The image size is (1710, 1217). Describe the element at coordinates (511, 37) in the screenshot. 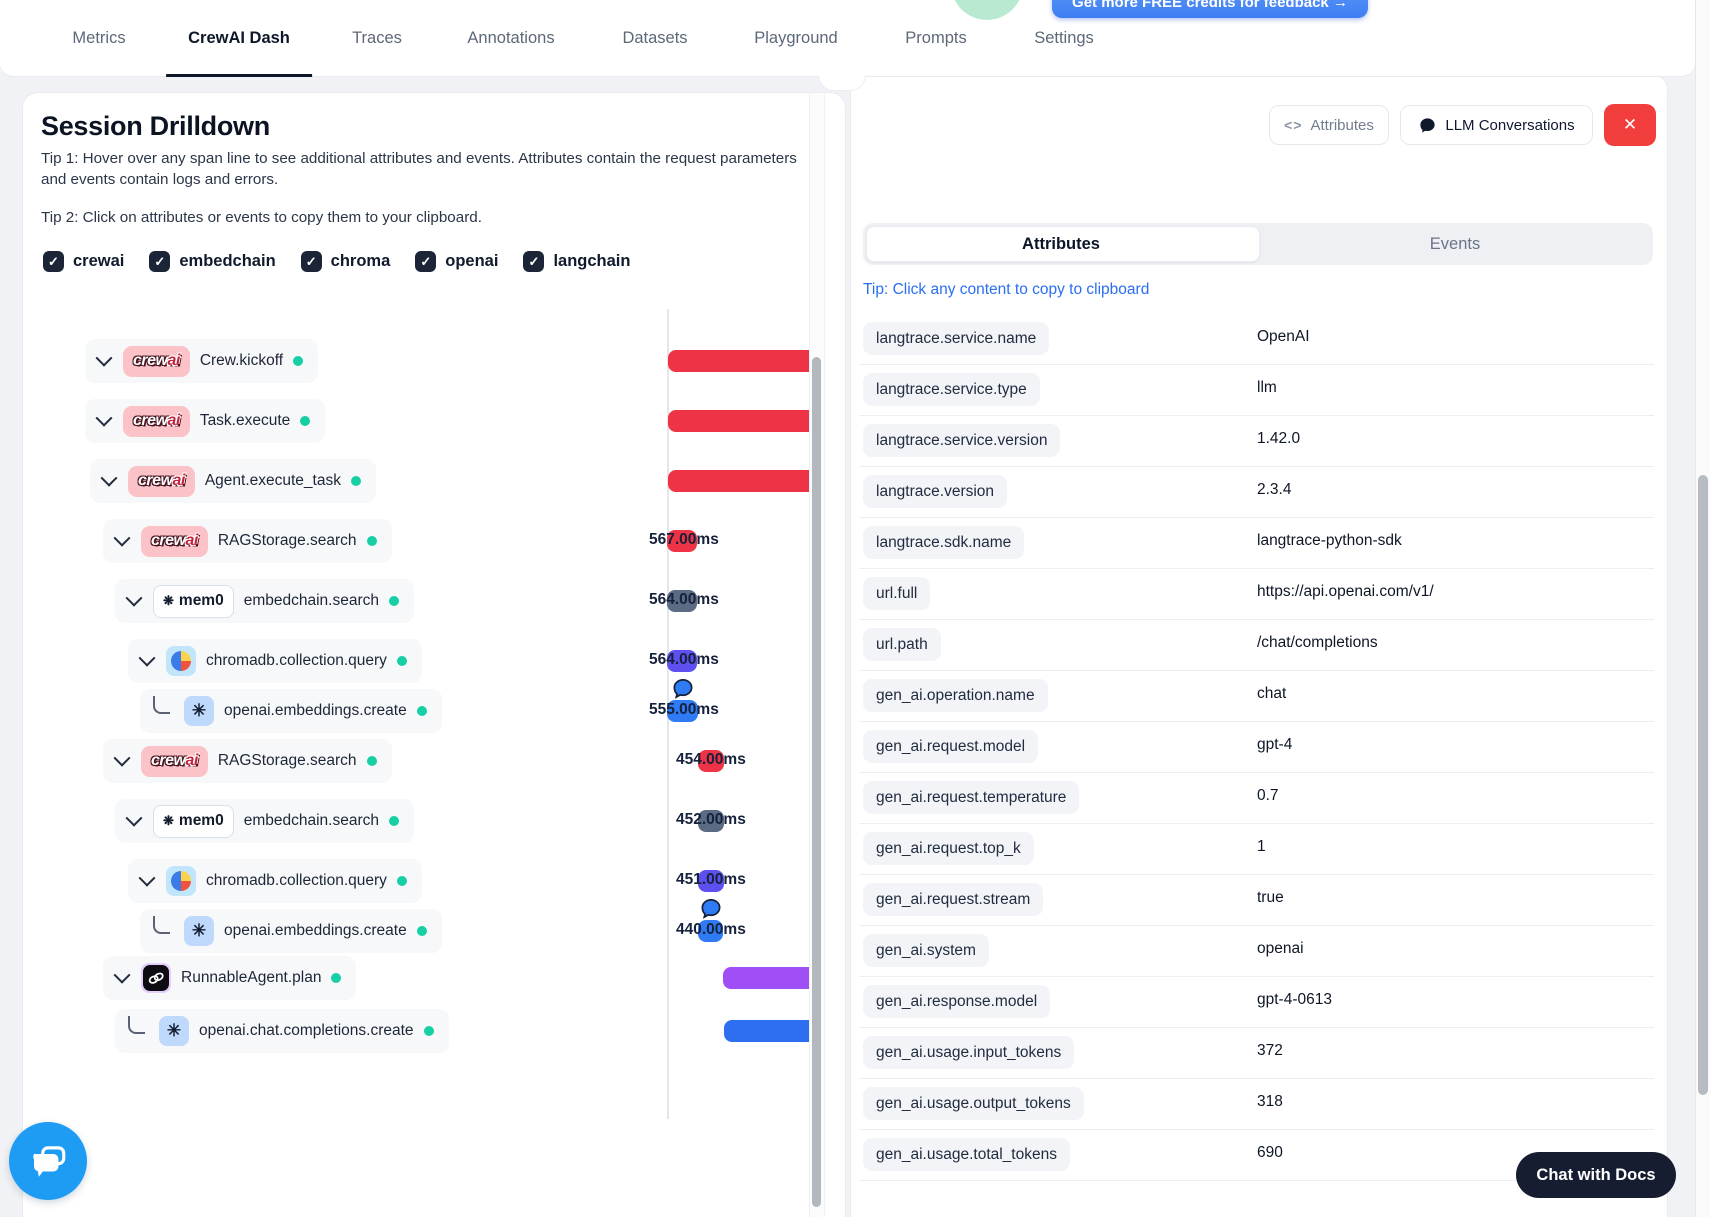

I see `nav-tab-annotations: Annotations` at that location.